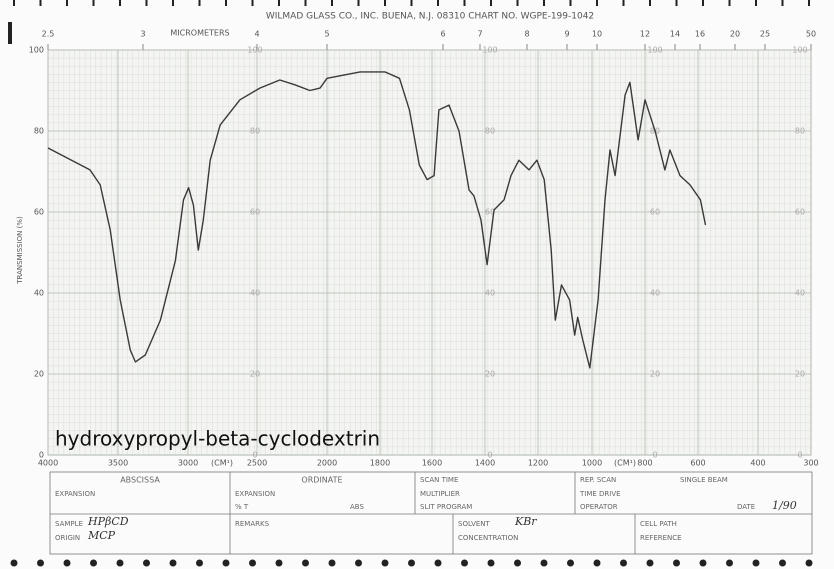  Describe the element at coordinates (600, 494) in the screenshot. I see `form-label: TIME DRIVE` at that location.